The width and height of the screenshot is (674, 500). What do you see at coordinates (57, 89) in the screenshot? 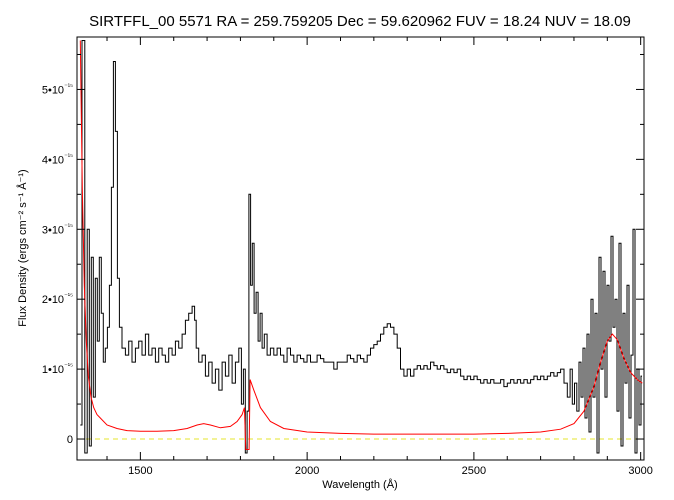
I see `y-tick-label: 5•10⁻¹⁵` at bounding box center [57, 89].